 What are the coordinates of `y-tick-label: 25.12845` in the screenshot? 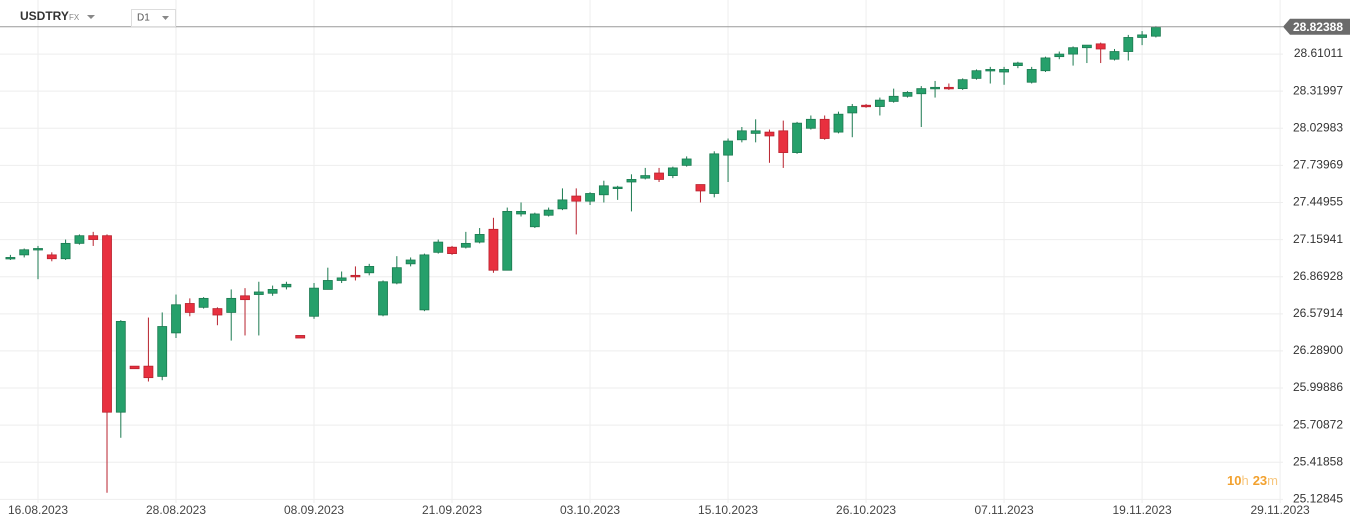 It's located at (1318, 499).